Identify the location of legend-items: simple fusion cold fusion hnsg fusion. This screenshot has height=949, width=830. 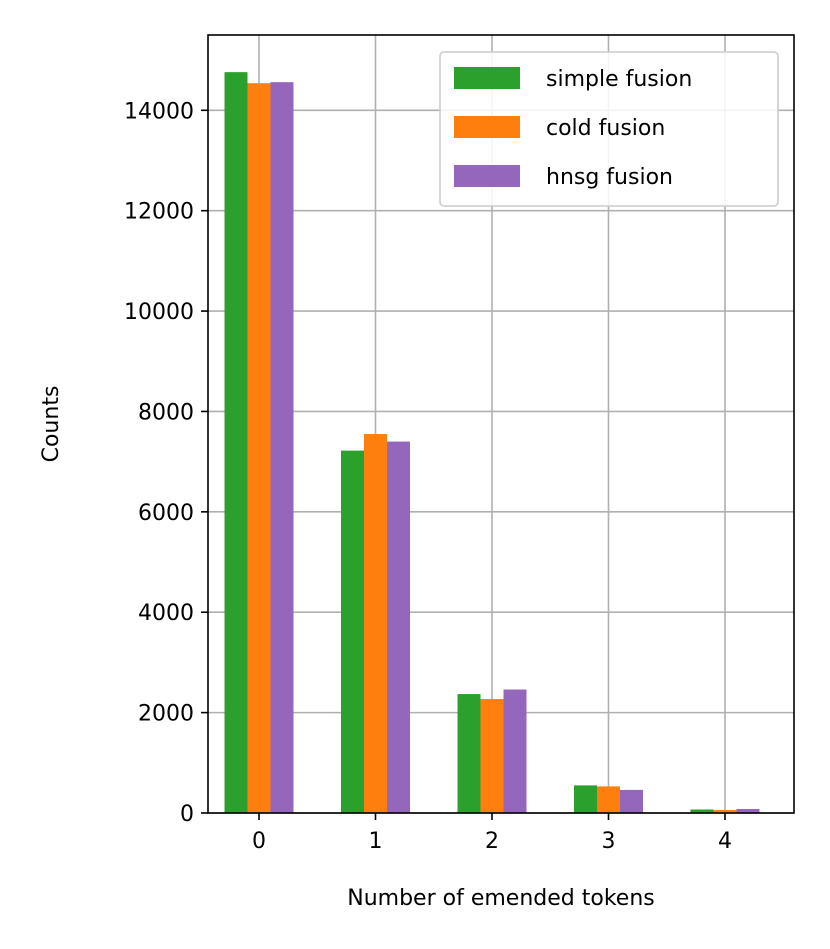
(573, 128).